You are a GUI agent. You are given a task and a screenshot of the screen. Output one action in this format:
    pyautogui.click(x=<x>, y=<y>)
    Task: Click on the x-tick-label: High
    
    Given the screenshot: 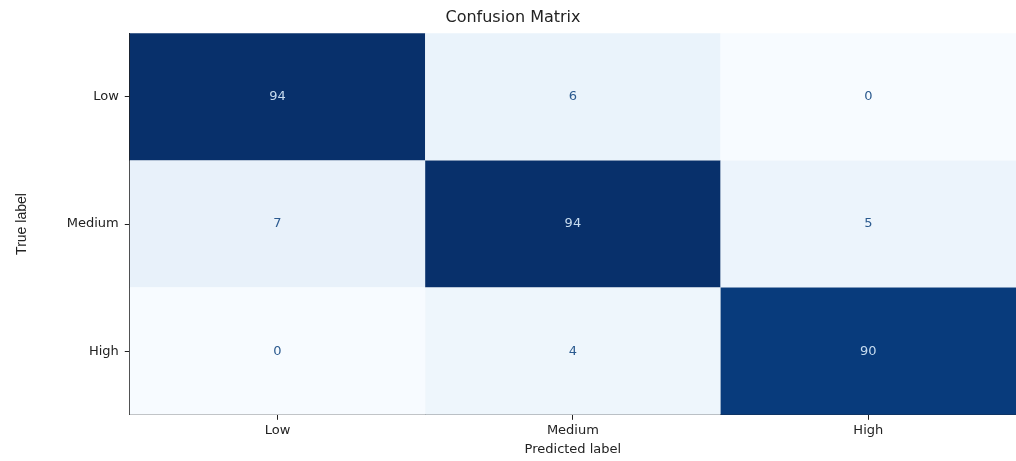 What is the action you would take?
    pyautogui.click(x=868, y=429)
    